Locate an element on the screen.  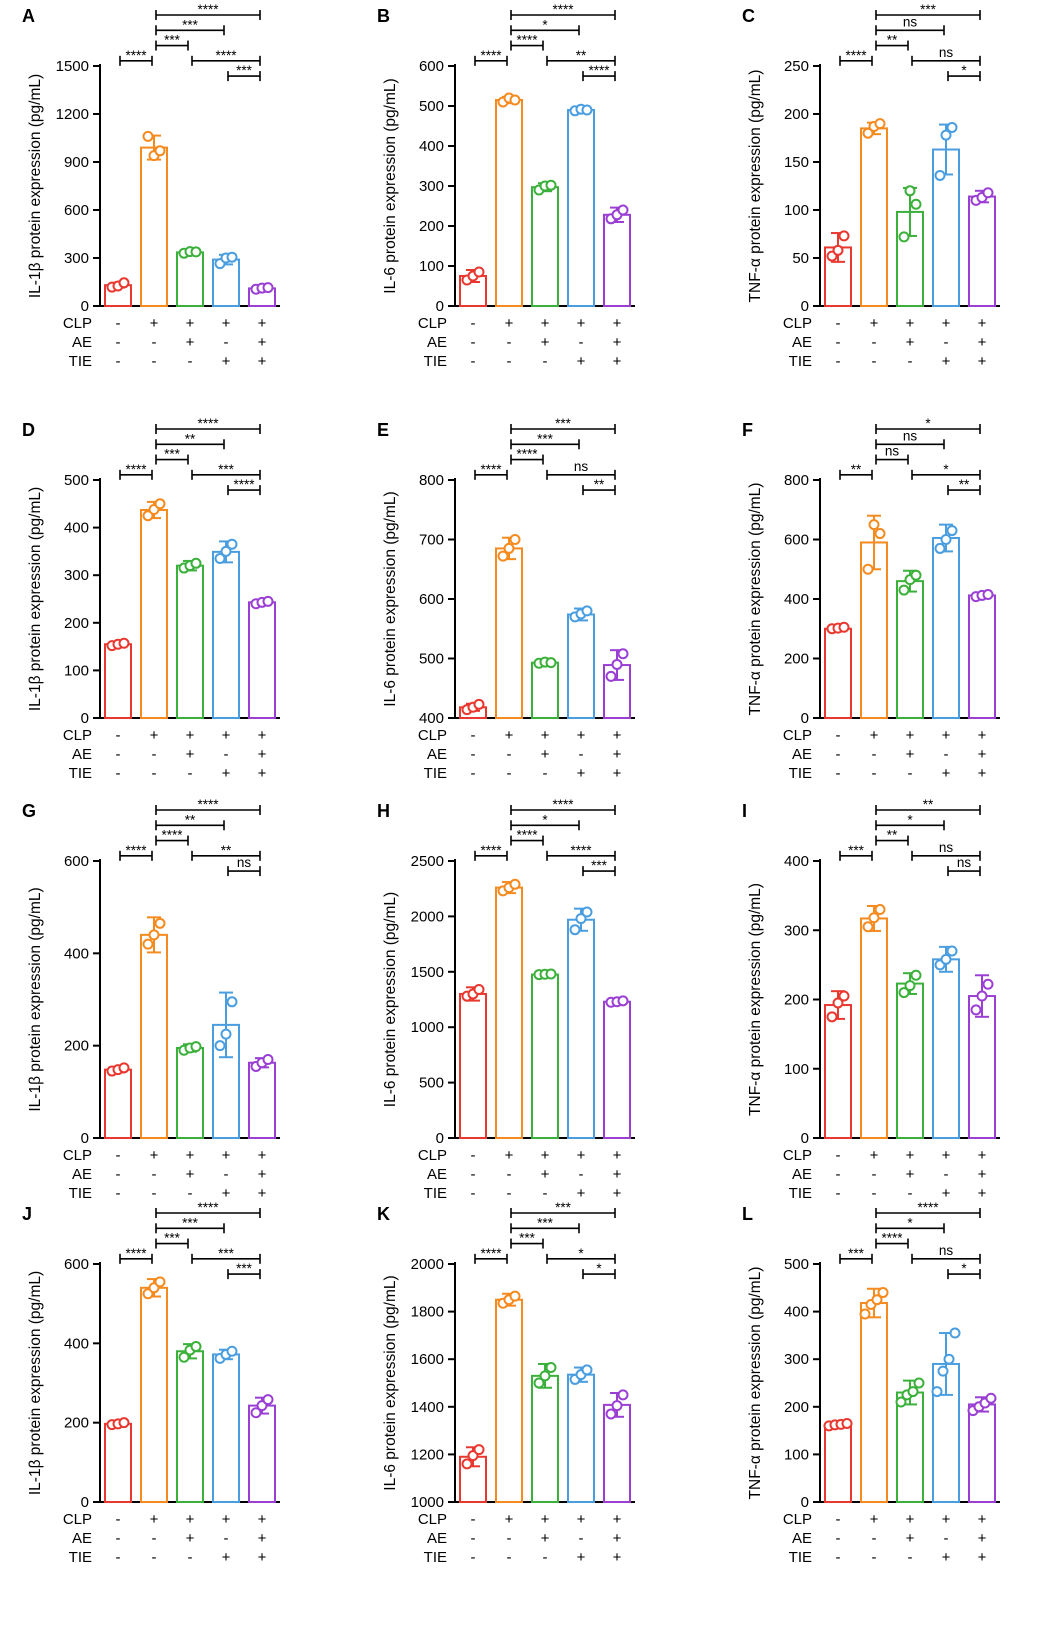
y-tick-label: 600 is located at coordinates (76, 210).